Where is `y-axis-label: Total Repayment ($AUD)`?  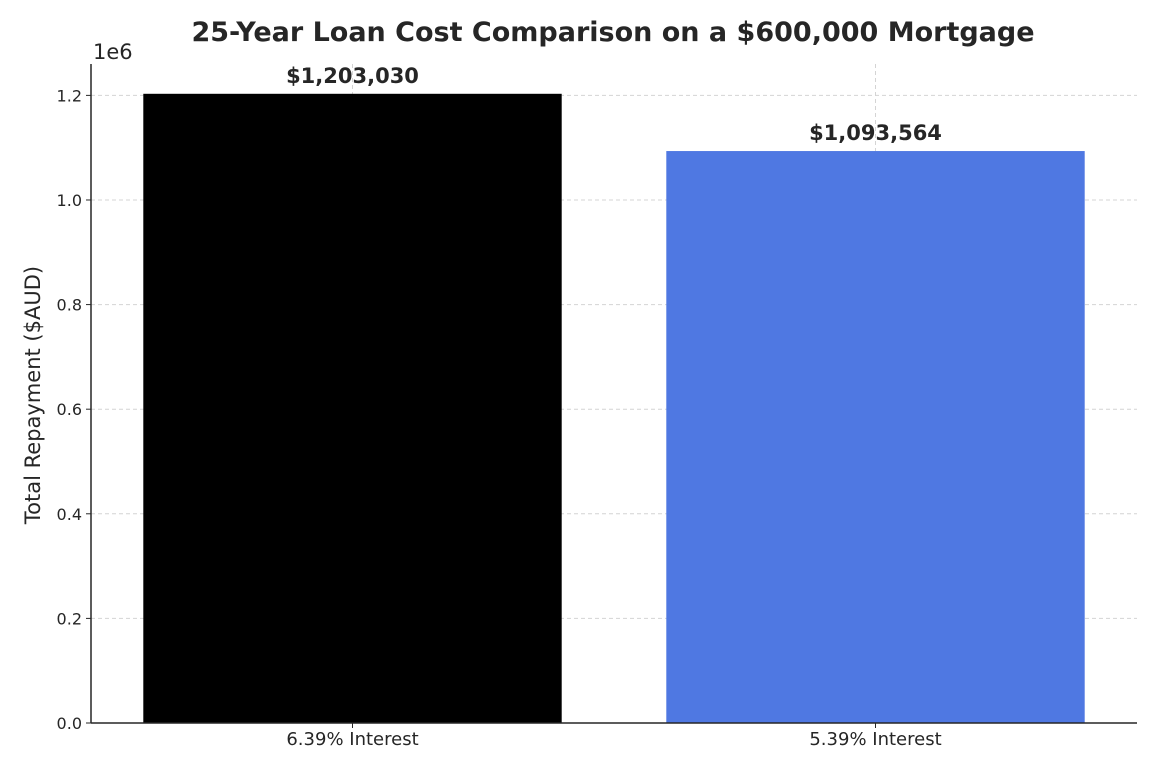
y-axis-label: Total Repayment ($AUD) is located at coordinates (33, 395).